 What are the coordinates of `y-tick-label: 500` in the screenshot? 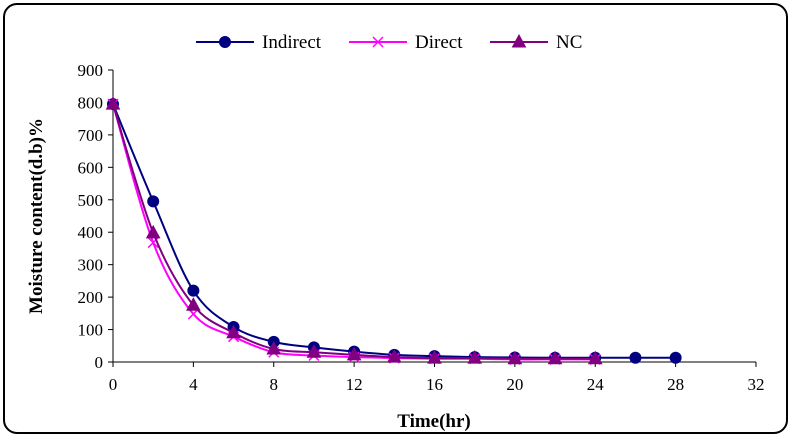 It's located at (91, 200).